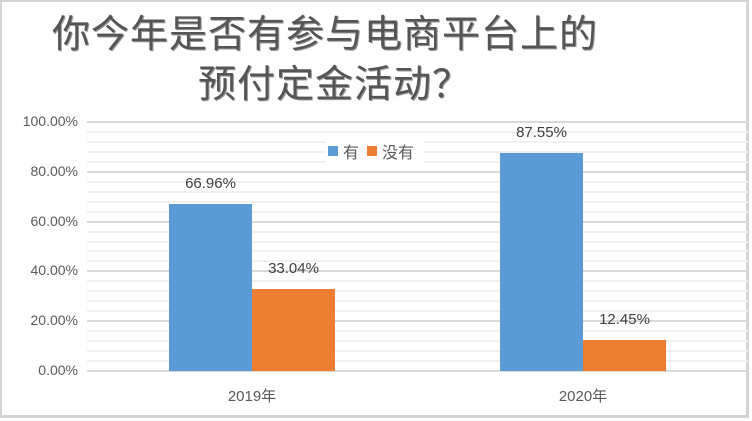  I want to click on y-tick-label: 40.00%, so click(54, 270).